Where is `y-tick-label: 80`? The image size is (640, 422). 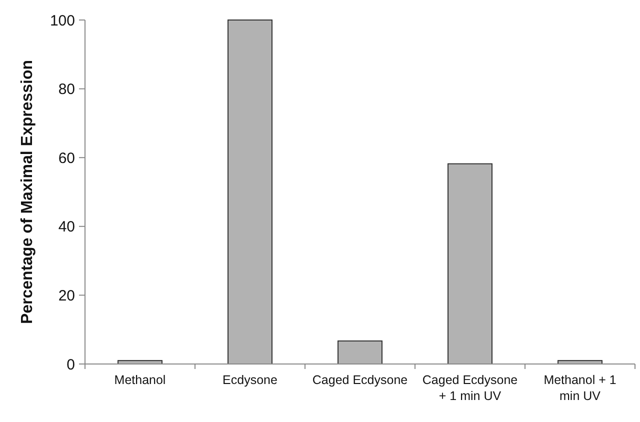
y-tick-label: 80 is located at coordinates (66, 89).